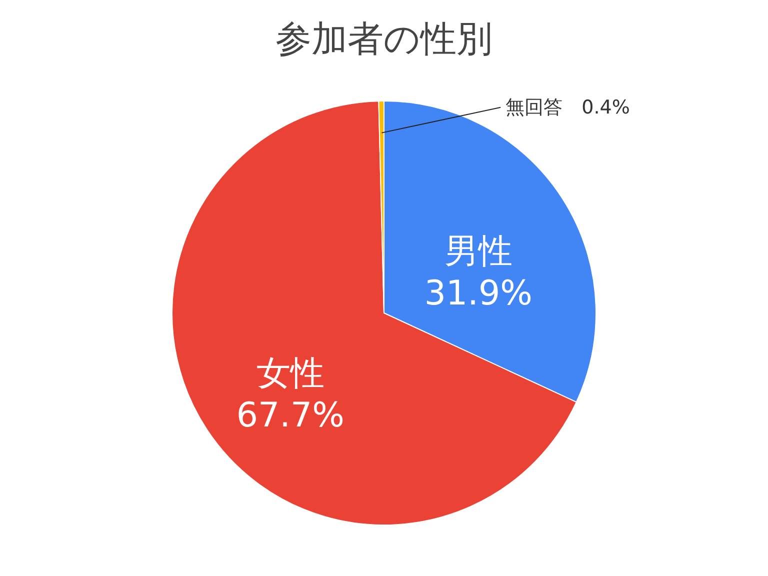 The height and width of the screenshot is (576, 768). Describe the element at coordinates (568, 107) in the screenshot. I see `slice-label: 無回答 0.4%` at that location.